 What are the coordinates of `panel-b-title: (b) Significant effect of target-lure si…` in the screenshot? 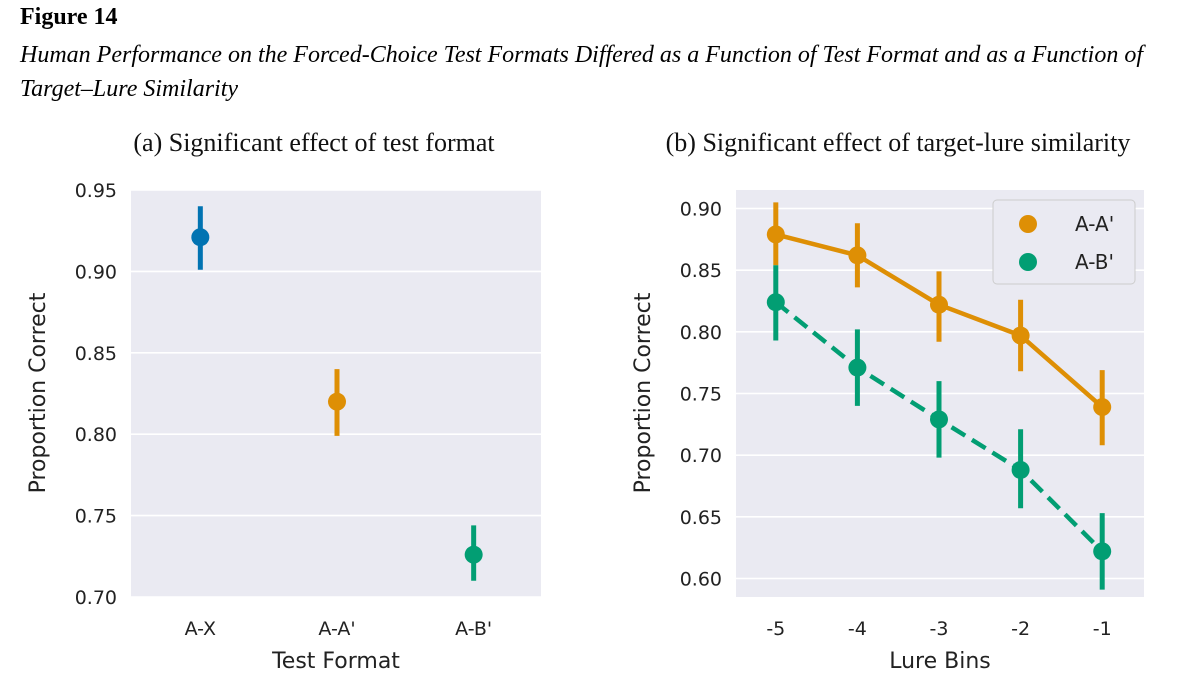 It's located at (898, 142).